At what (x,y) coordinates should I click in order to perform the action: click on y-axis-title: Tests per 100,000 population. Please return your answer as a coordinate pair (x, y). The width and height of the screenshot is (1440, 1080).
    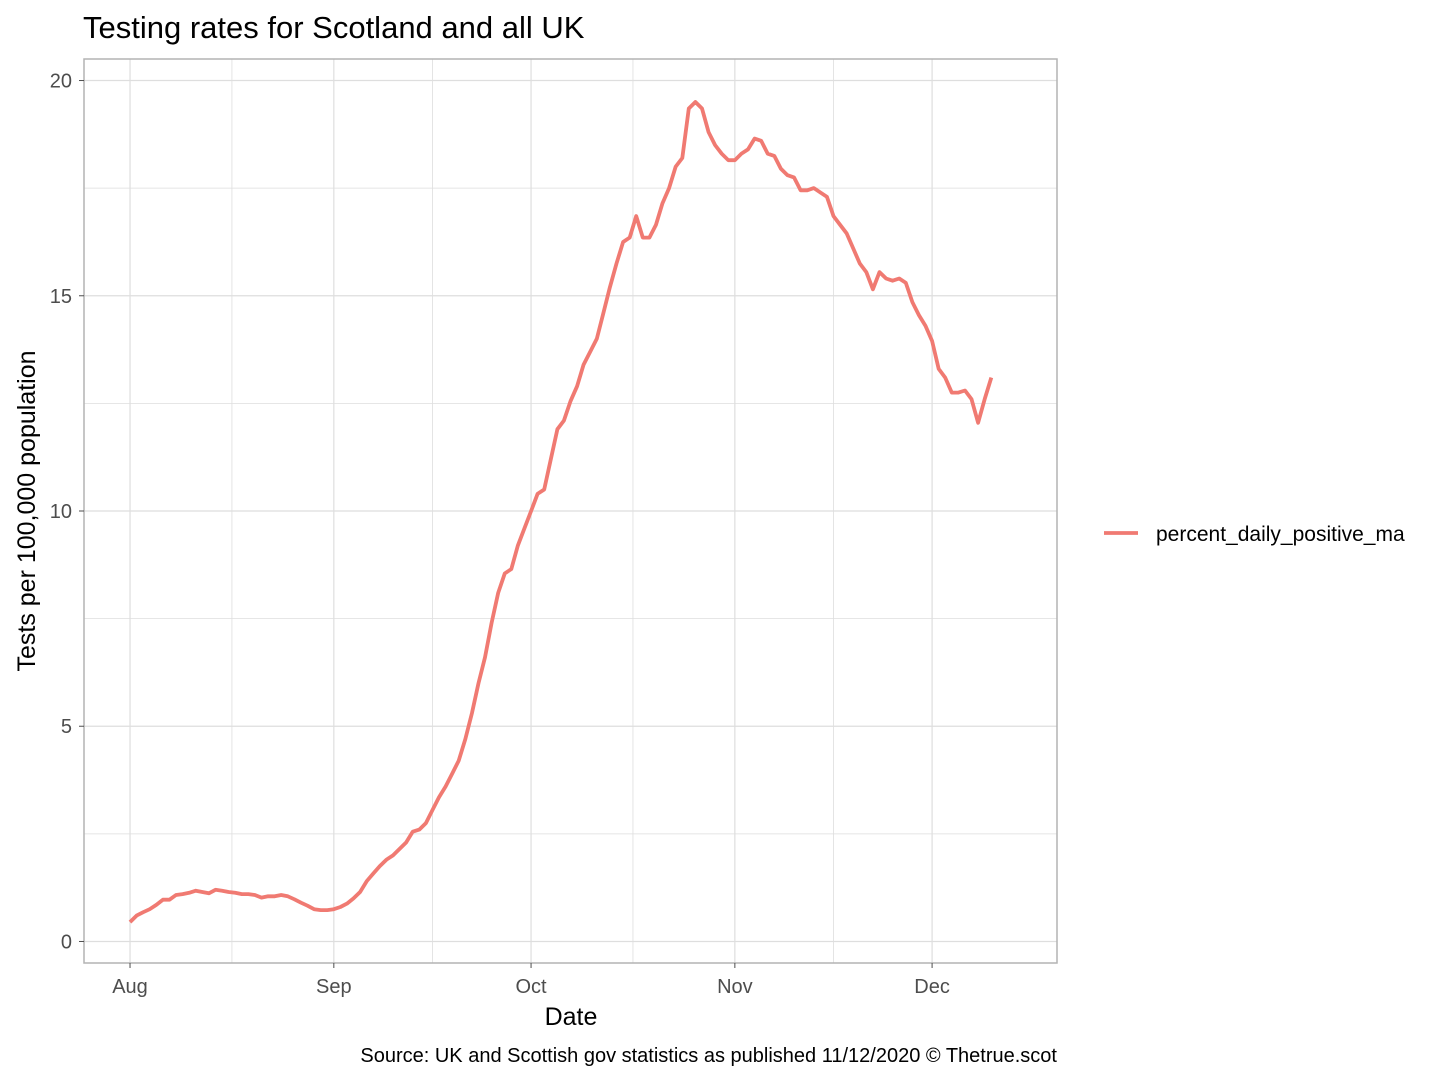
    Looking at the image, I should click on (27, 510).